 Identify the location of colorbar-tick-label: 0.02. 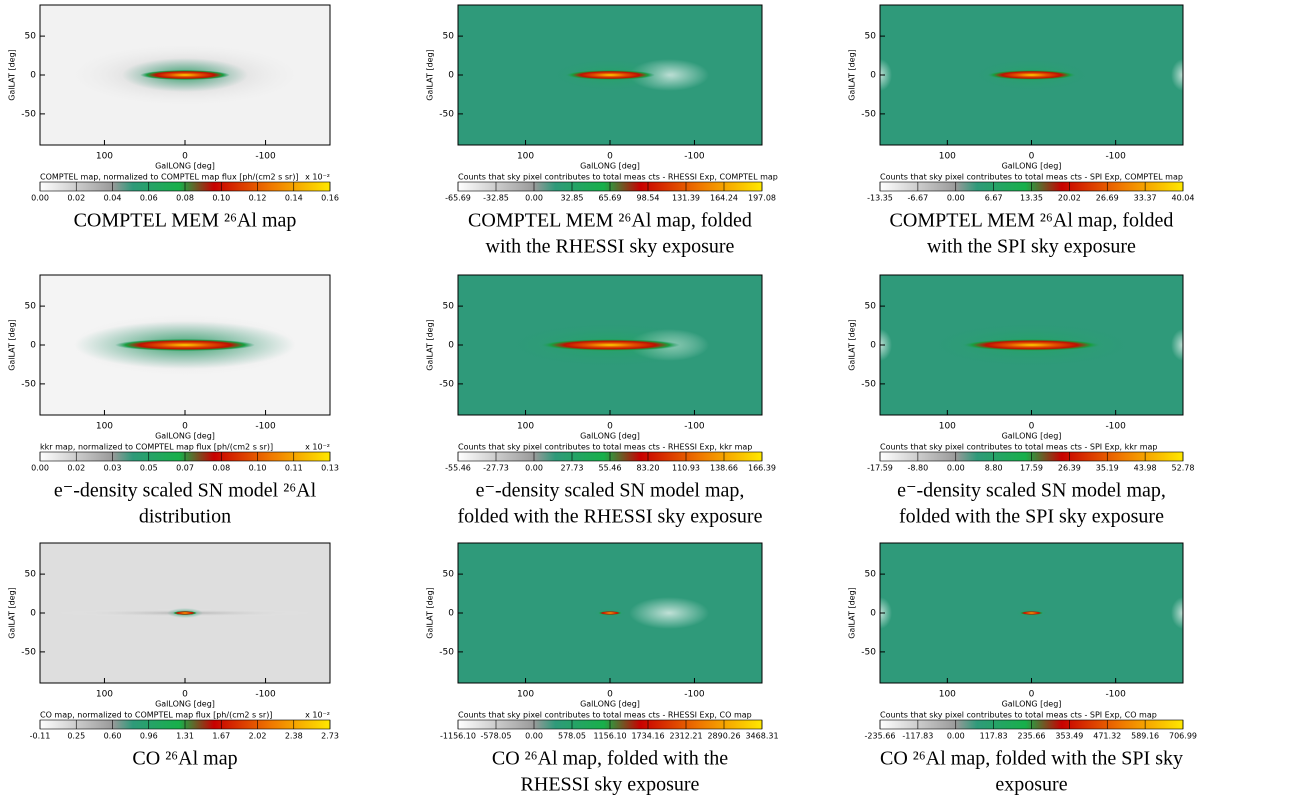
(76, 198).